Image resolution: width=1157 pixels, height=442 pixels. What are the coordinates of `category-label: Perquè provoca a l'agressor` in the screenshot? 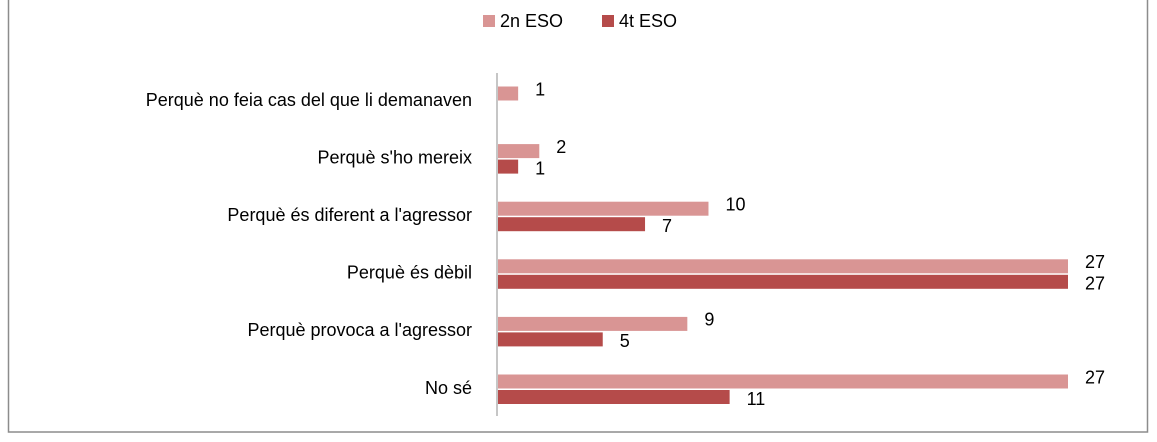 It's located at (359, 330).